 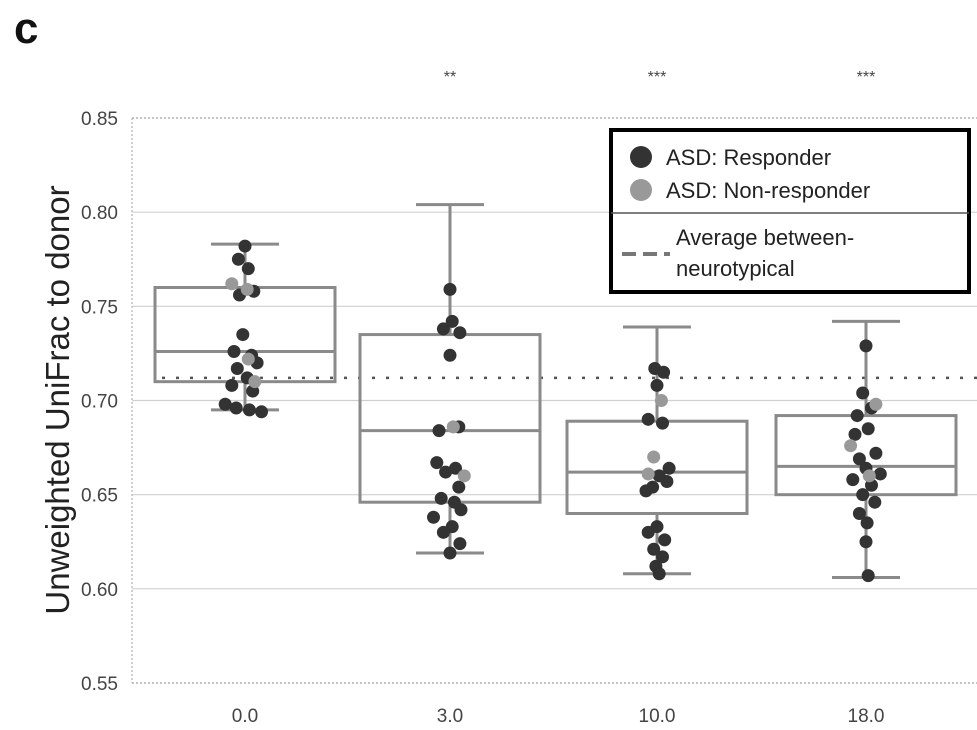 What do you see at coordinates (735, 268) in the screenshot?
I see `legend-line-label-2: neurotypical` at bounding box center [735, 268].